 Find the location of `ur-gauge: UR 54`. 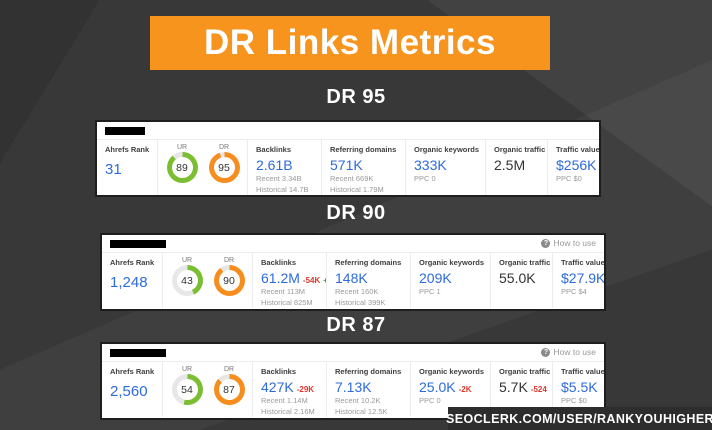

ur-gauge: UR 54 is located at coordinates (187, 390).